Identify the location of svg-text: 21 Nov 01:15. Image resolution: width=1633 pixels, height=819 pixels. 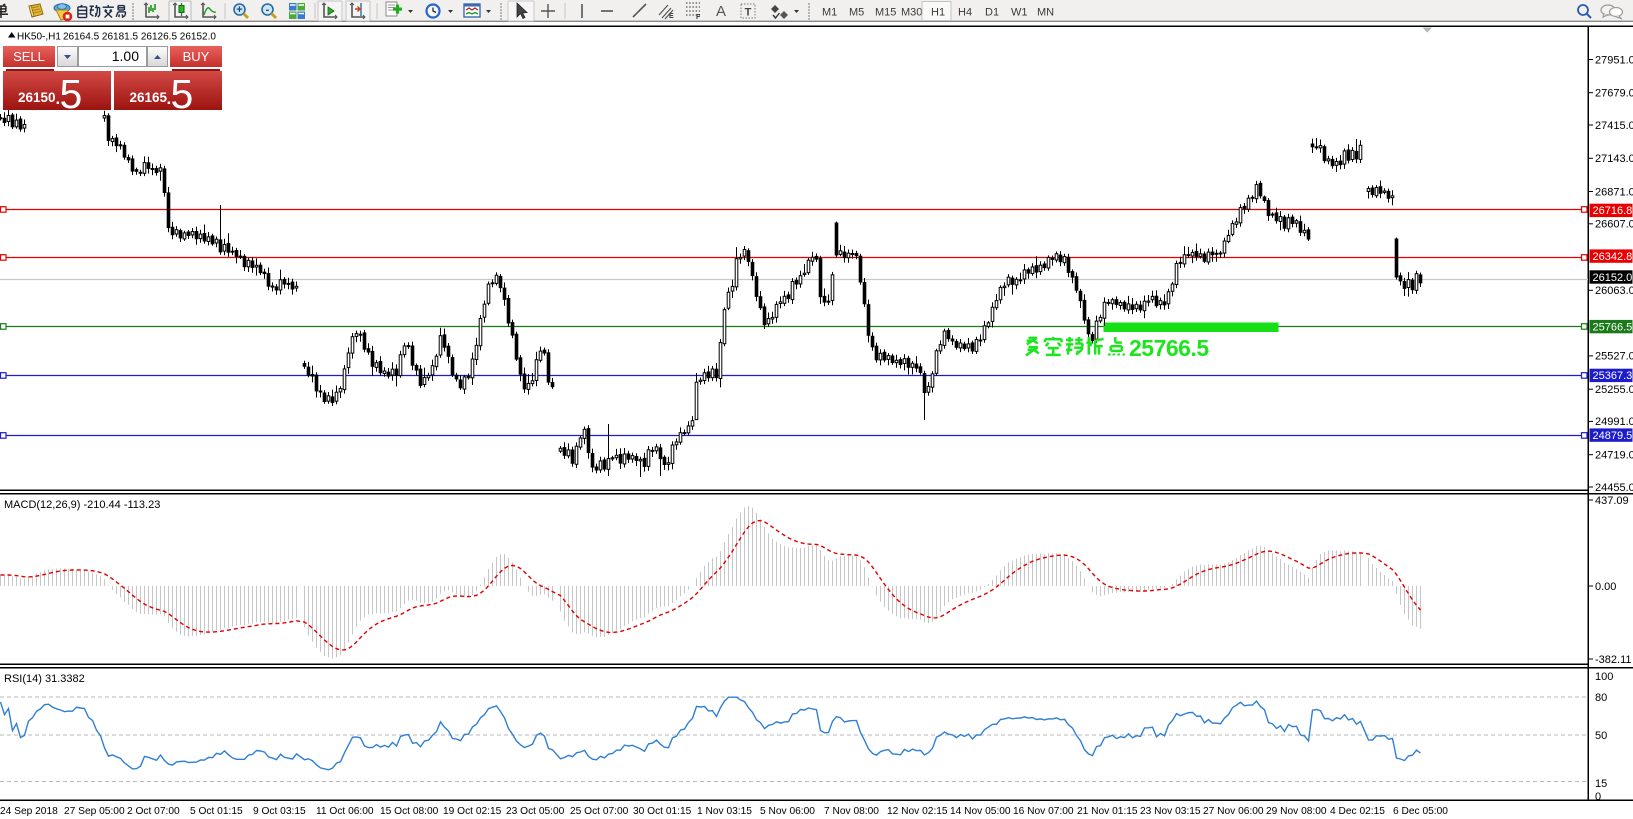
(1107, 811).